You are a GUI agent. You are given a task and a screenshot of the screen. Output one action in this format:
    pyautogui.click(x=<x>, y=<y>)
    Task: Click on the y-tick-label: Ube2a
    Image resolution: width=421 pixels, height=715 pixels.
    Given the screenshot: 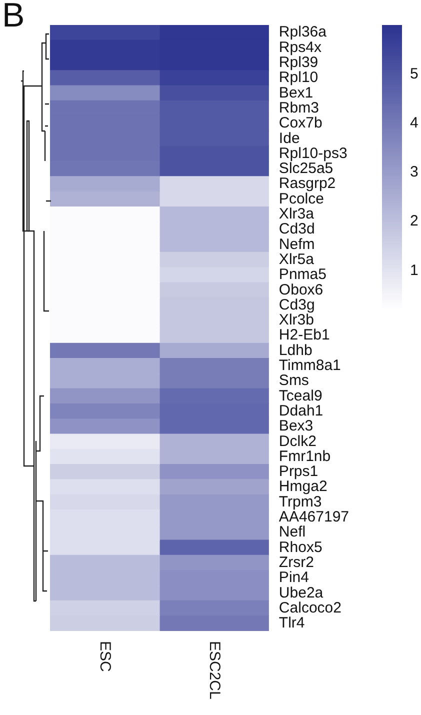 What is the action you would take?
    pyautogui.click(x=301, y=593)
    